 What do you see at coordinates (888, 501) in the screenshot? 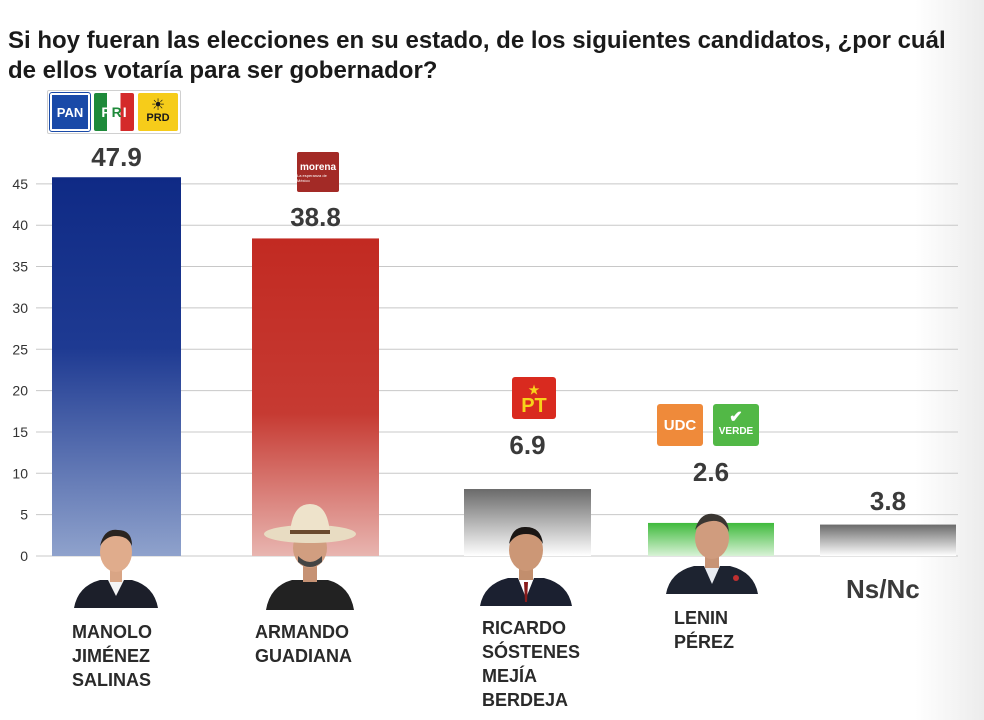
I see `bar-value-label: 3.8` at bounding box center [888, 501].